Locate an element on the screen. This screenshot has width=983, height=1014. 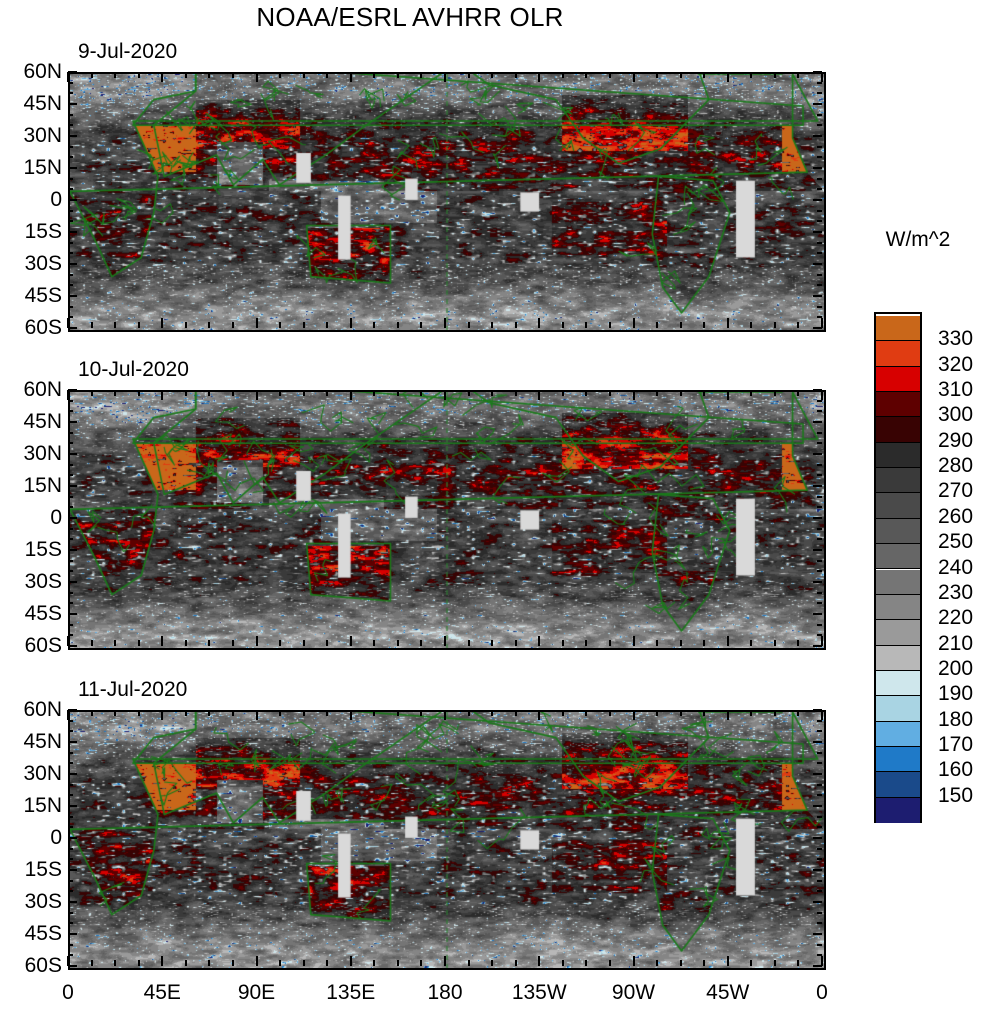
y-tick-label-45S: 45S is located at coordinates (43, 295).